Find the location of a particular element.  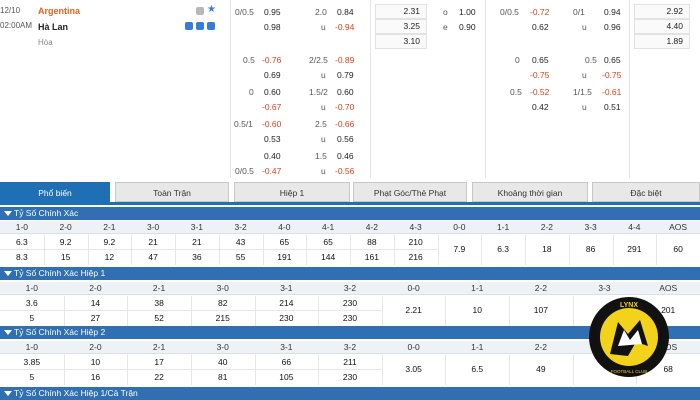

away-team: Hà Lan is located at coordinates (53, 27).